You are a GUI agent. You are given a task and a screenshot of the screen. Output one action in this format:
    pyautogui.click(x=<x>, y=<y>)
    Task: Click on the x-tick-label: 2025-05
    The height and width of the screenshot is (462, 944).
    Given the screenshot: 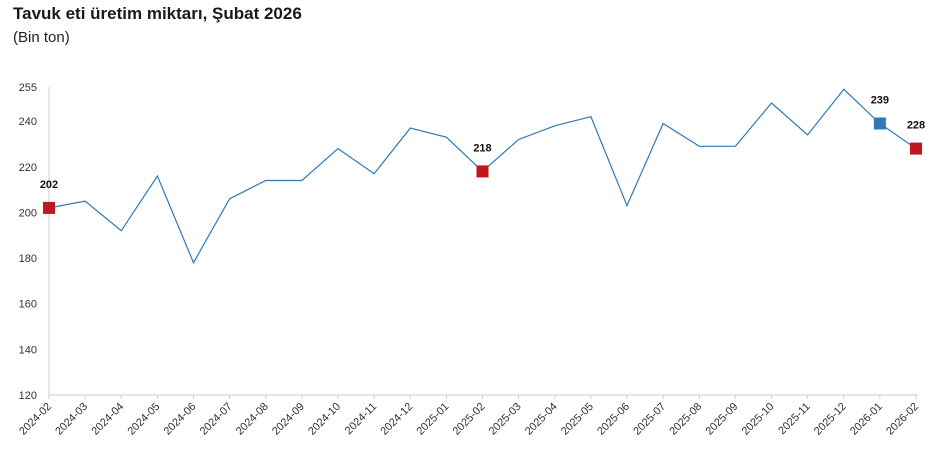 What is the action you would take?
    pyautogui.click(x=577, y=419)
    